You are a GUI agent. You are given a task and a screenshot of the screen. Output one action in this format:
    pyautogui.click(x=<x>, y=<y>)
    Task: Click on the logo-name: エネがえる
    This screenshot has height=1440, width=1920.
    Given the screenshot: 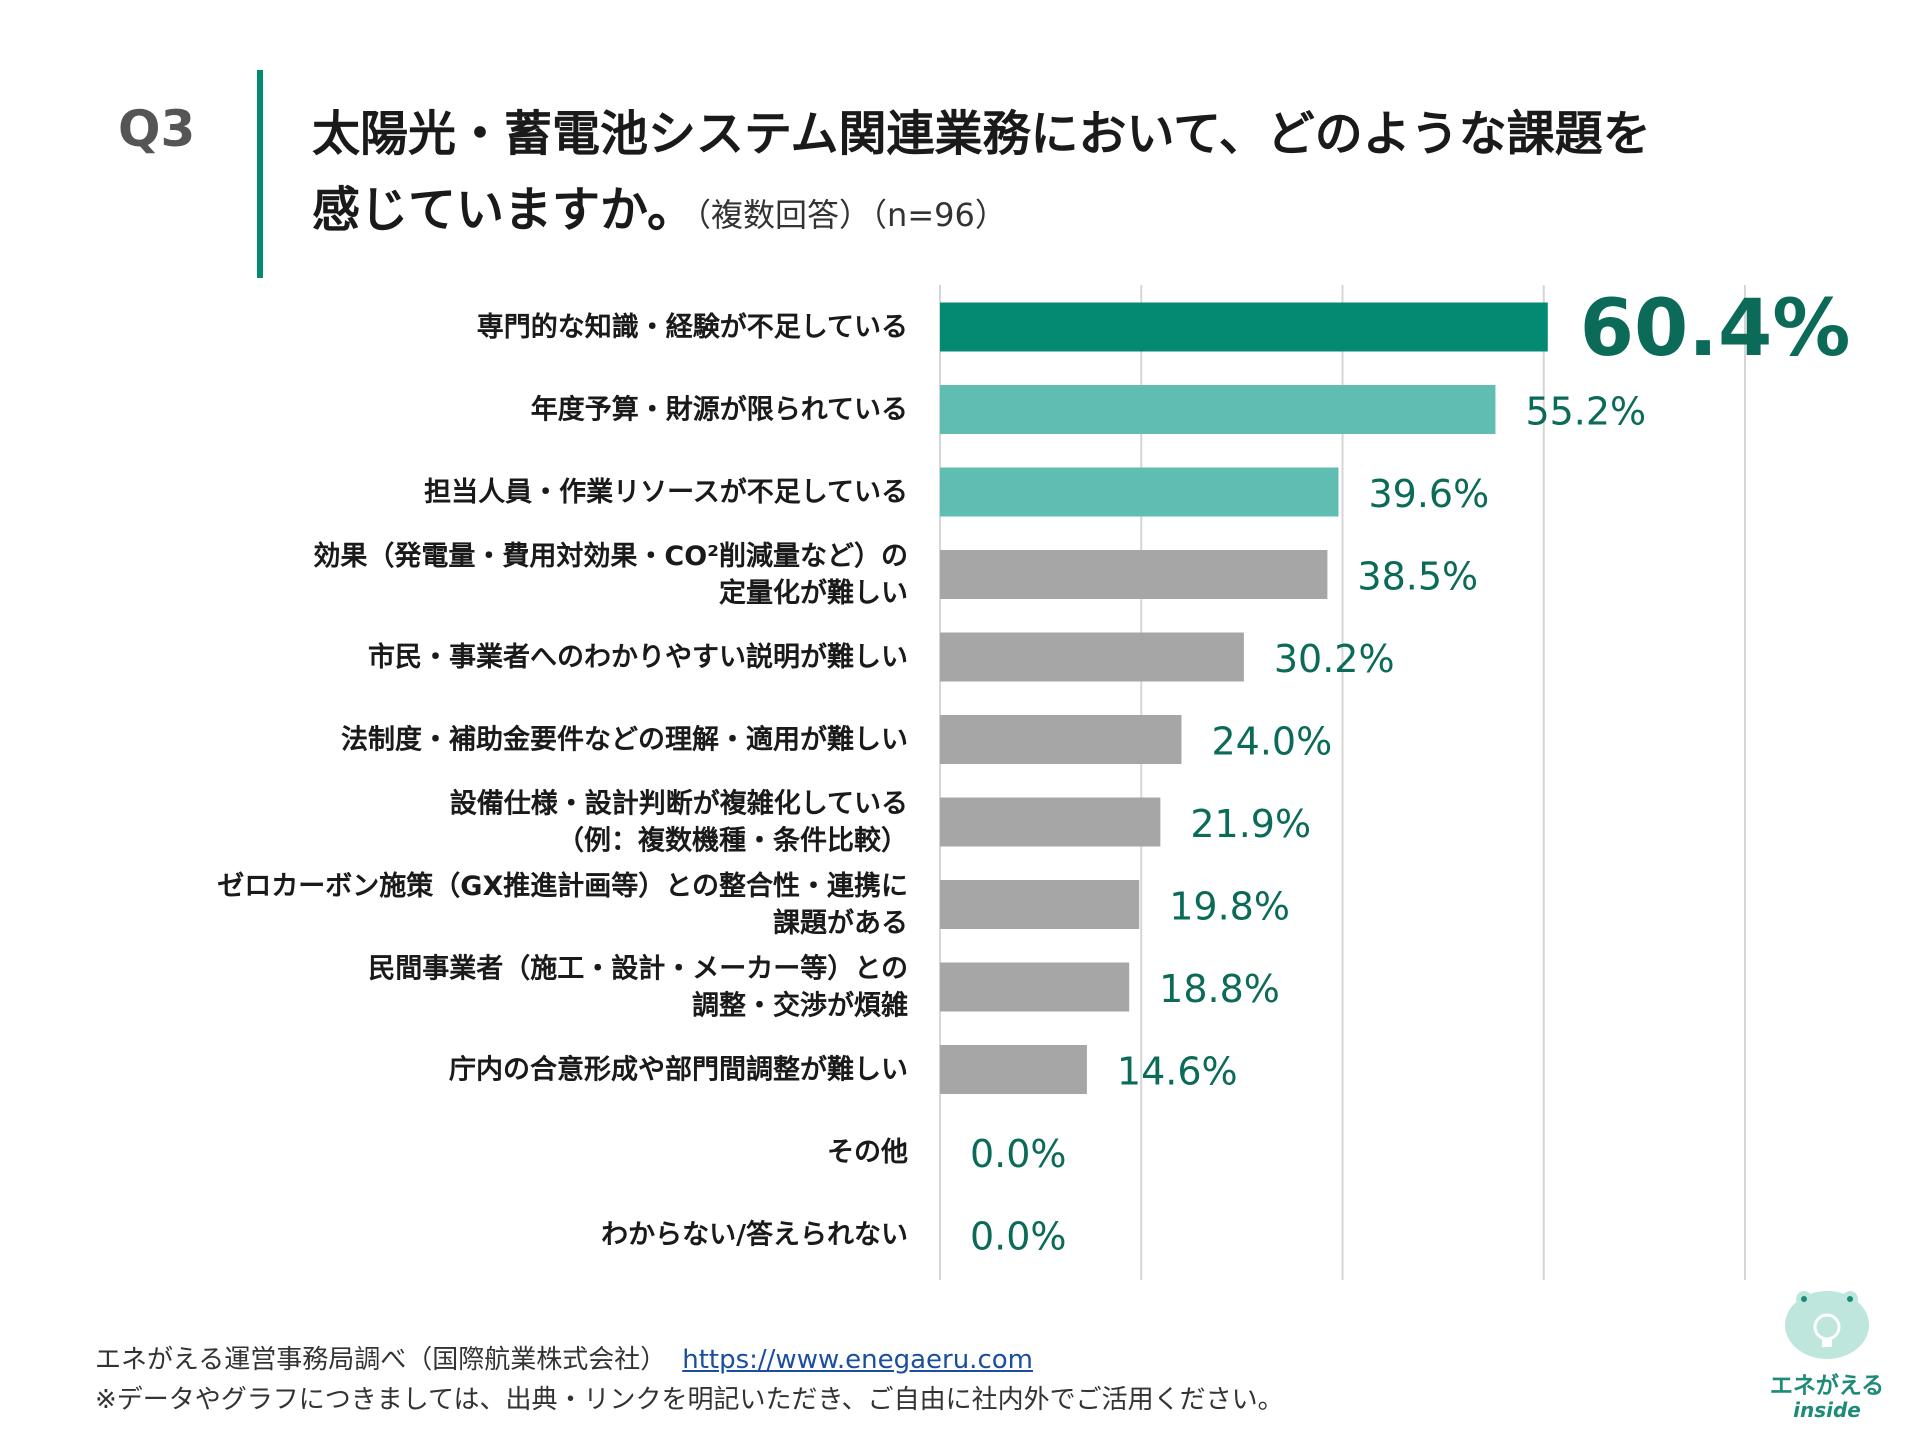 What is the action you would take?
    pyautogui.click(x=1827, y=1386)
    